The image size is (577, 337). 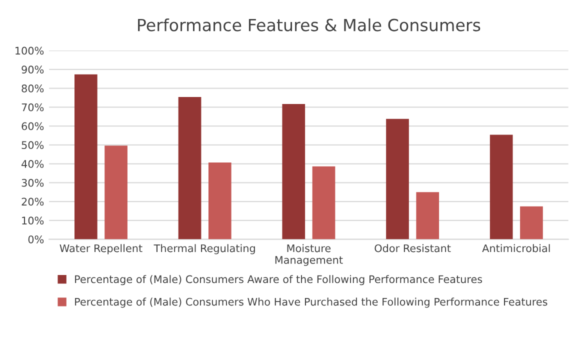 What do you see at coordinates (33, 182) in the screenshot?
I see `y-tick-label: 30%` at bounding box center [33, 182].